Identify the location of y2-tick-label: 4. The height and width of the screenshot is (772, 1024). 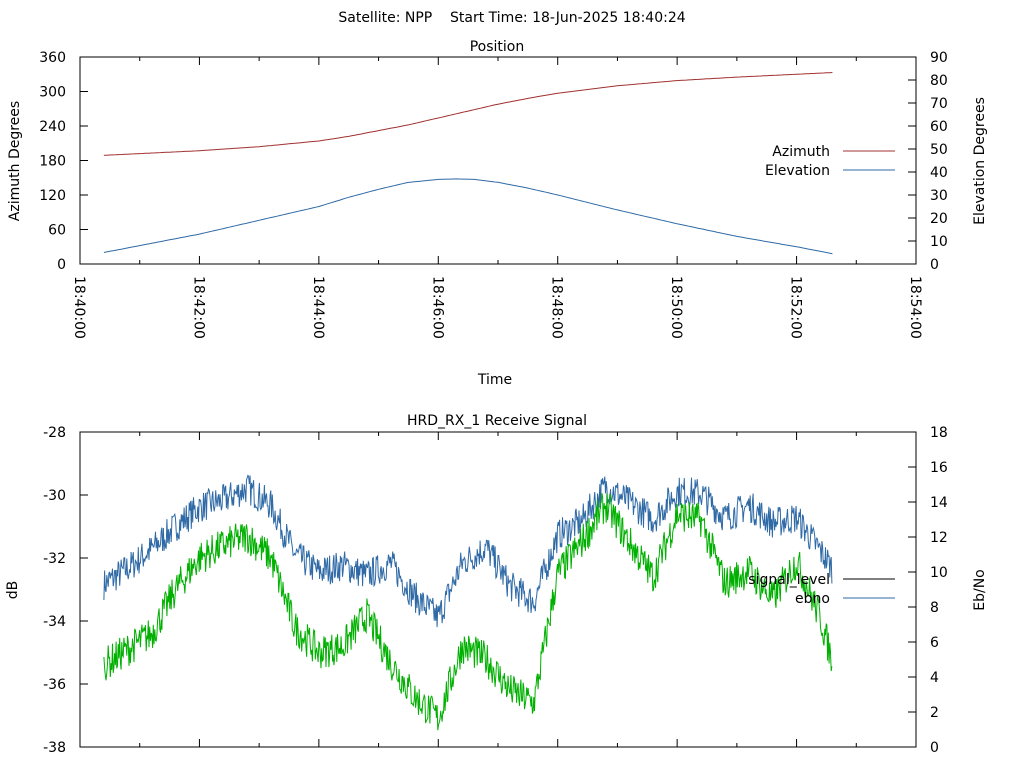
(934, 678).